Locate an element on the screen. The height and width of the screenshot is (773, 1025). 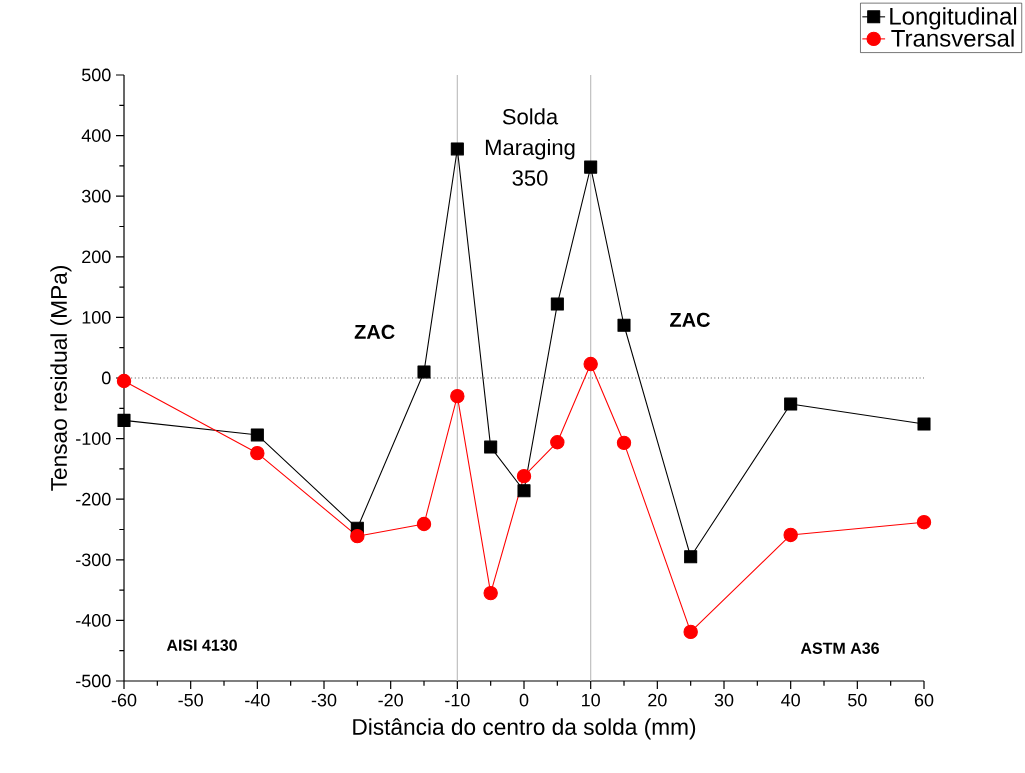
x-tick-label: 10 is located at coordinates (591, 700).